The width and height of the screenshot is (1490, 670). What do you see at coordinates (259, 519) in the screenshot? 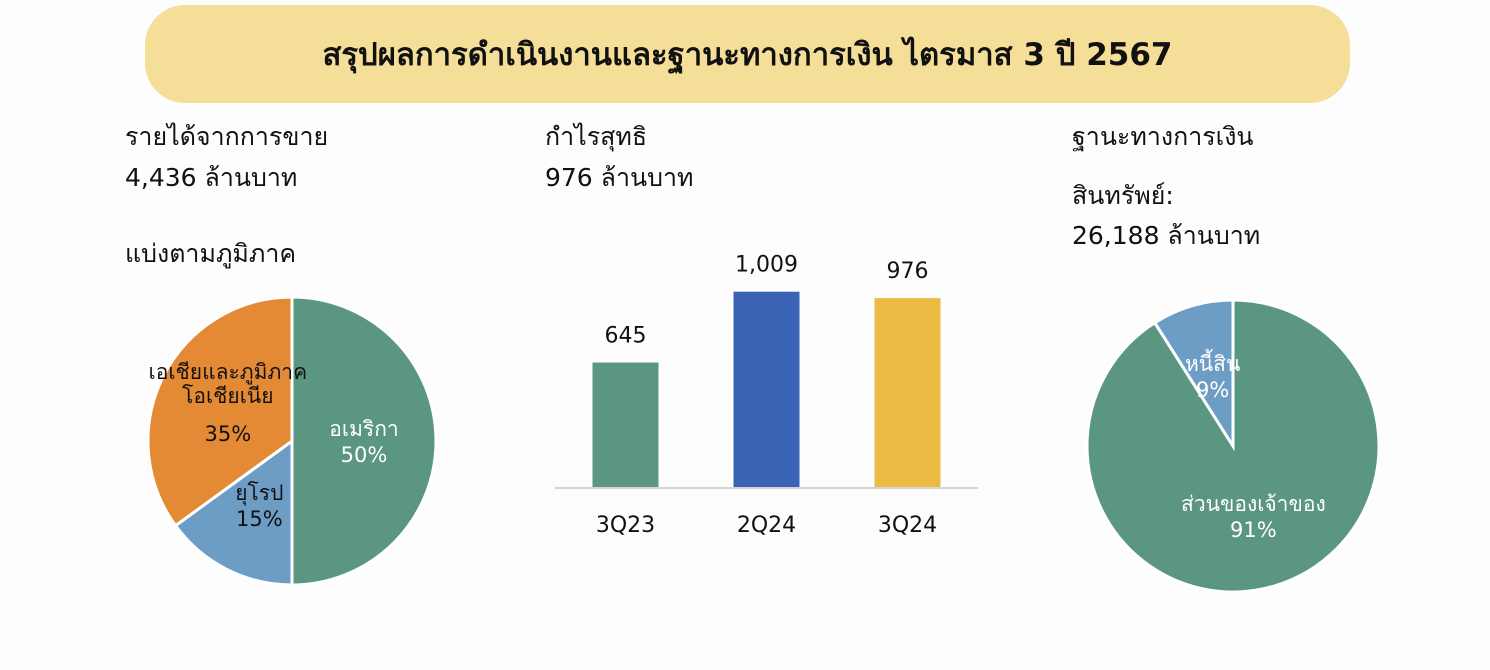
I see `slice-value-label: 15%` at bounding box center [259, 519].